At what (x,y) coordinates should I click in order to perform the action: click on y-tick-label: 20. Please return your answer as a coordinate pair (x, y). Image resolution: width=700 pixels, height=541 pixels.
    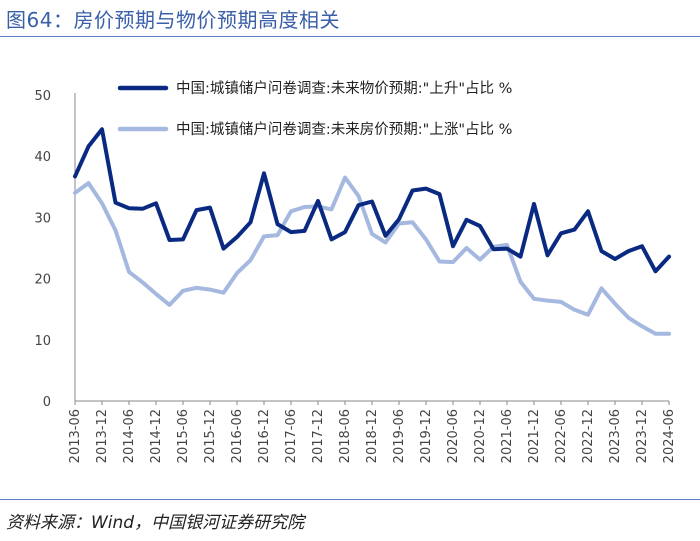
    Looking at the image, I should click on (42, 280).